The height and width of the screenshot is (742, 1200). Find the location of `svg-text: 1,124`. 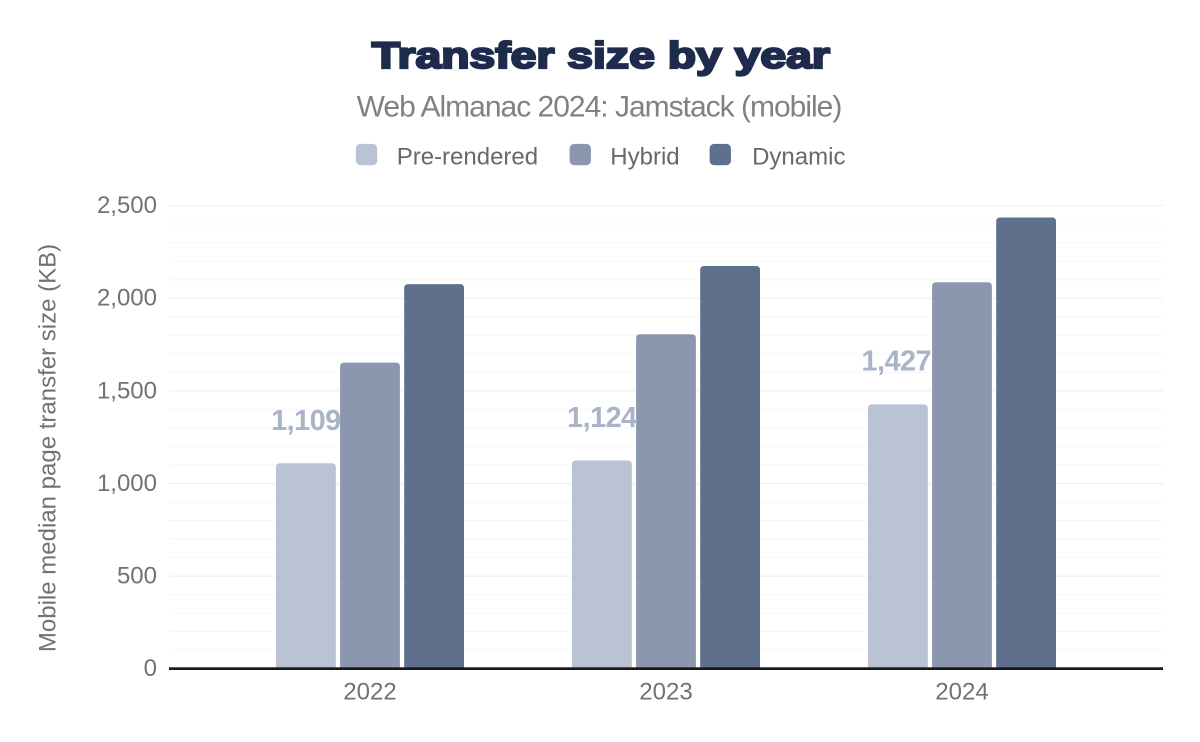

svg-text: 1,124 is located at coordinates (602, 418).